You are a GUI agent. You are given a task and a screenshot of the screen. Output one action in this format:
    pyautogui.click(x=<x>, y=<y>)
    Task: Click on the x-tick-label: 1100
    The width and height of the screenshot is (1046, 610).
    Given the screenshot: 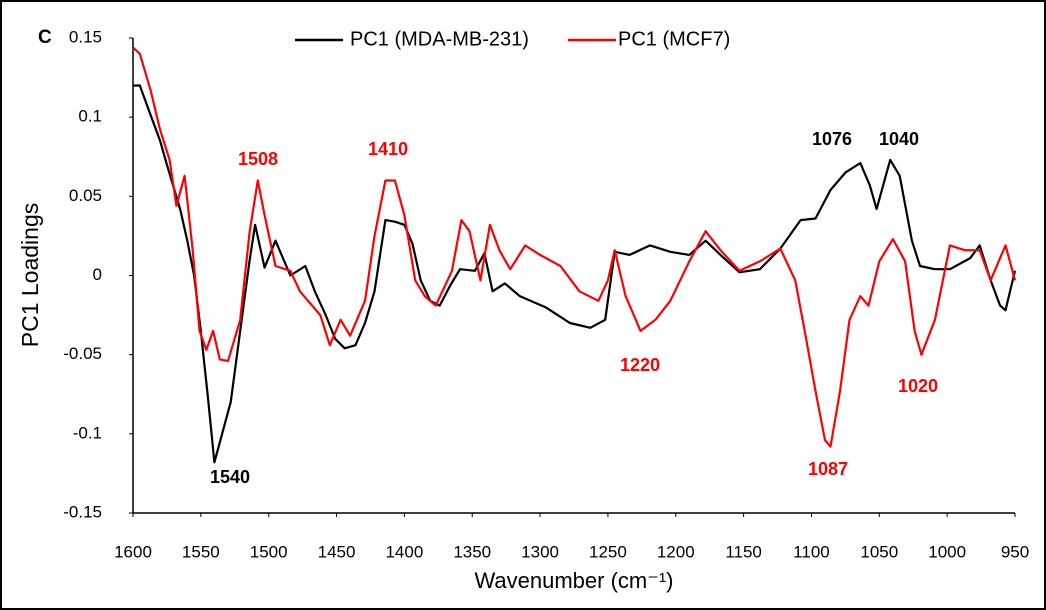 What is the action you would take?
    pyautogui.click(x=811, y=551)
    